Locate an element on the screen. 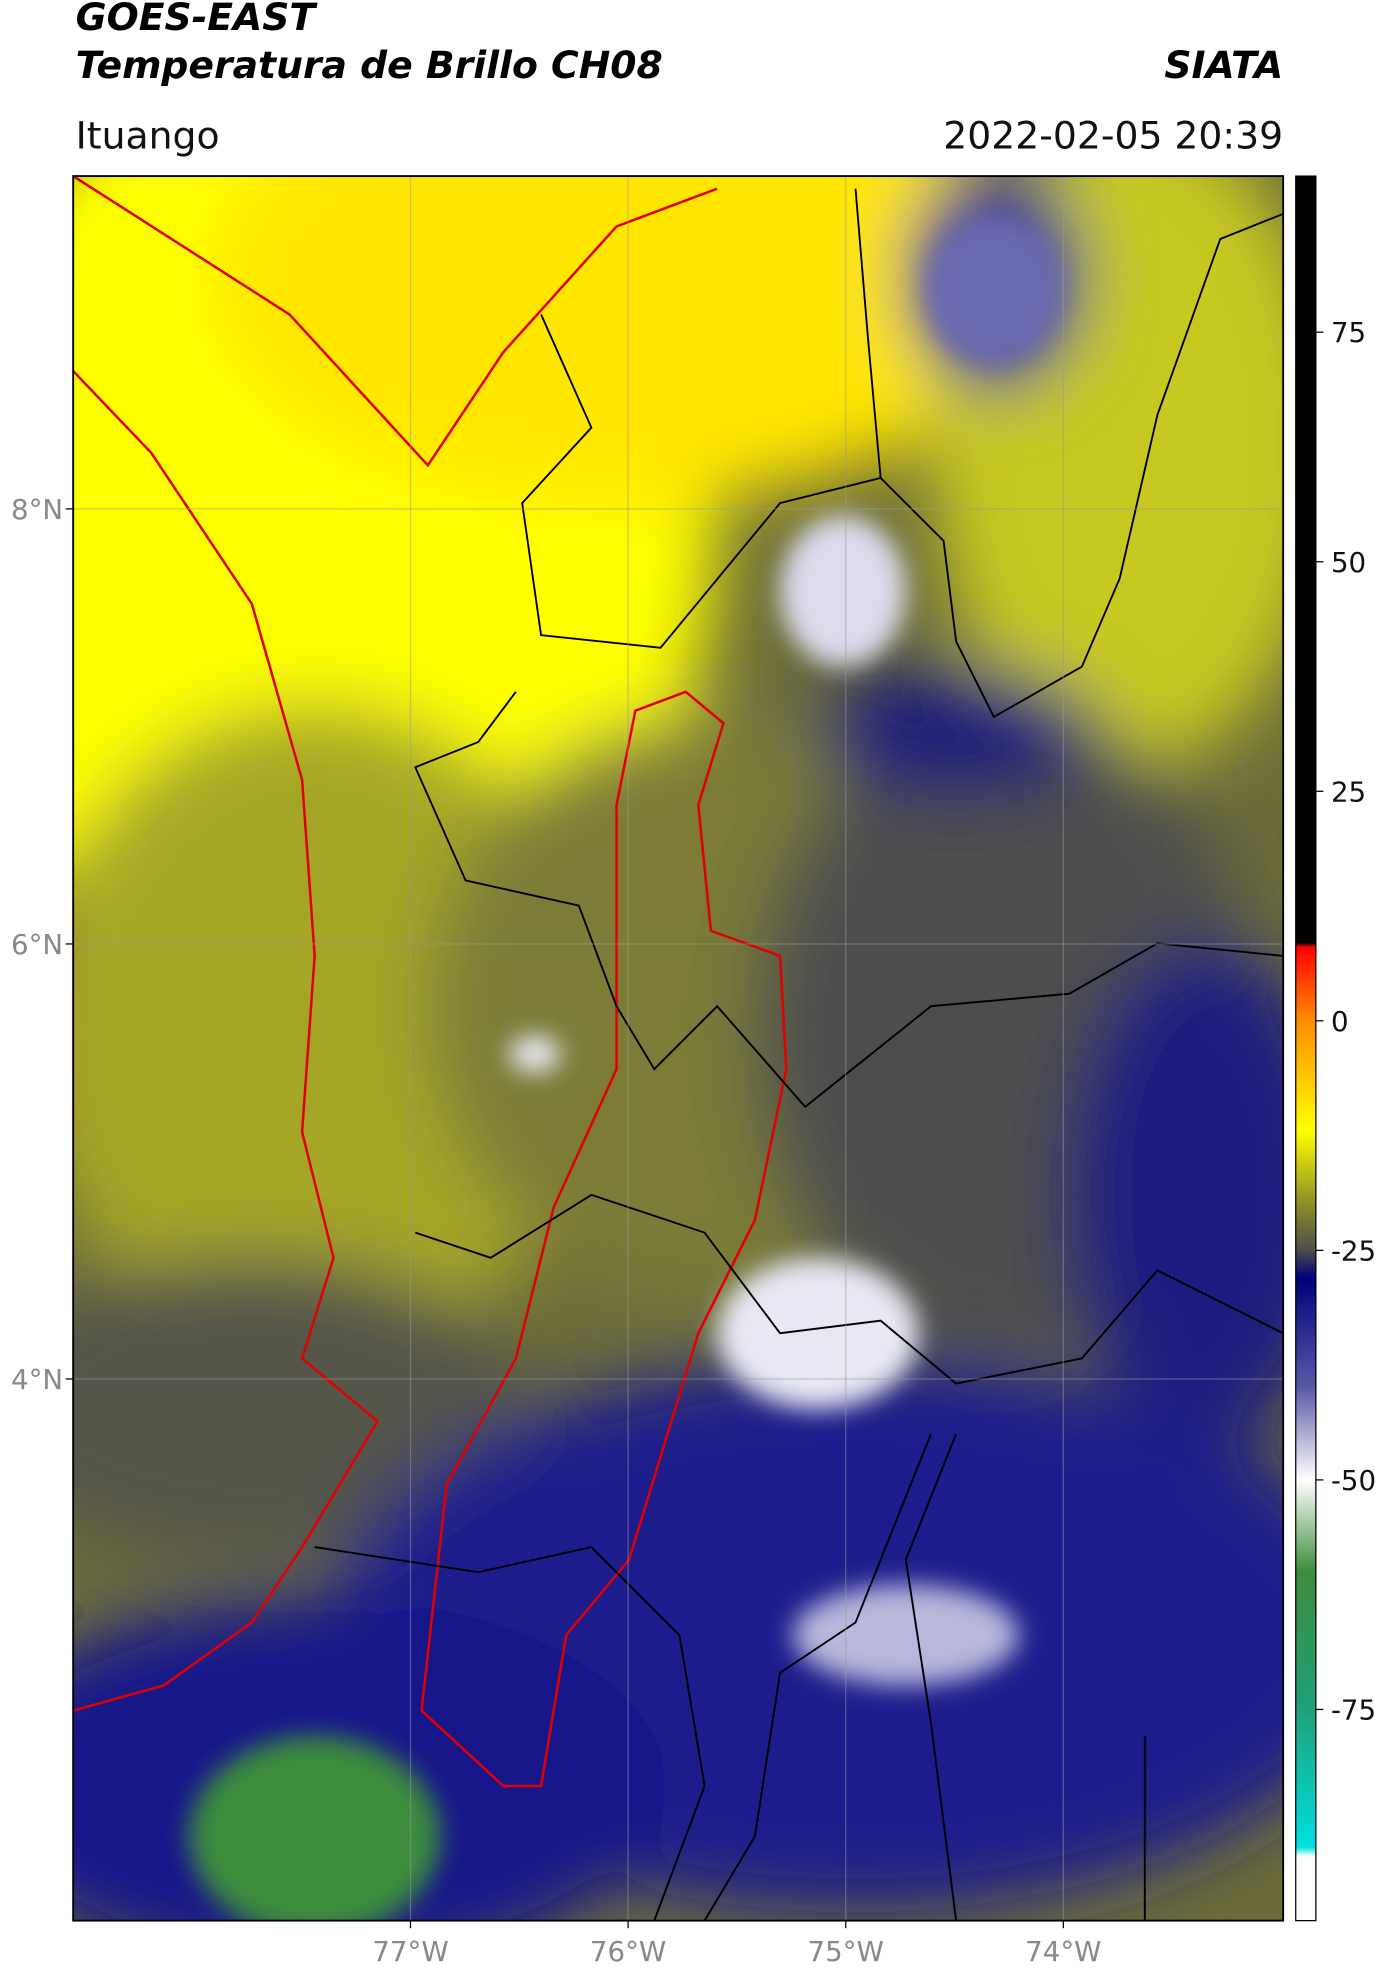 The height and width of the screenshot is (1981, 1384). subtitle: Temperatura de Brillo CH08 is located at coordinates (369, 65).